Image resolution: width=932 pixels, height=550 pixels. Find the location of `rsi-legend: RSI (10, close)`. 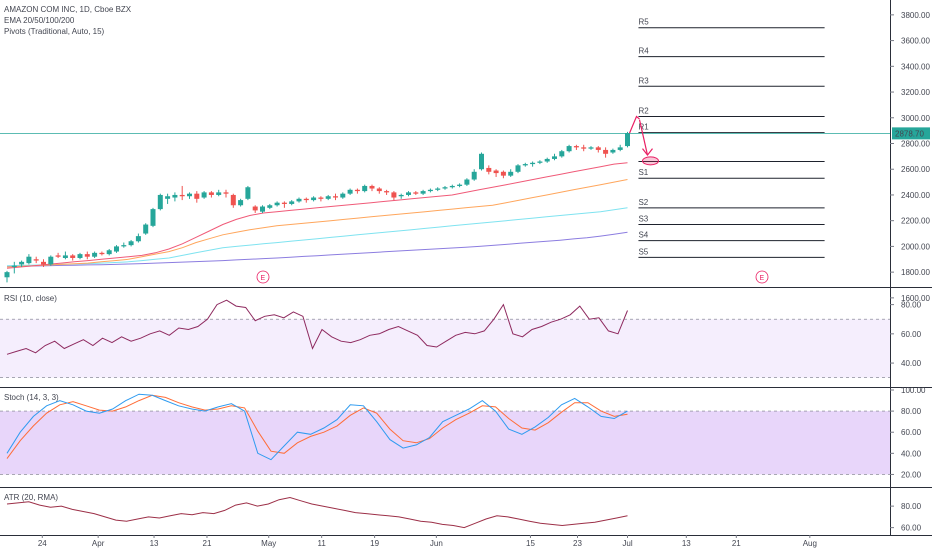

rsi-legend: RSI (10, close) is located at coordinates (30, 298).